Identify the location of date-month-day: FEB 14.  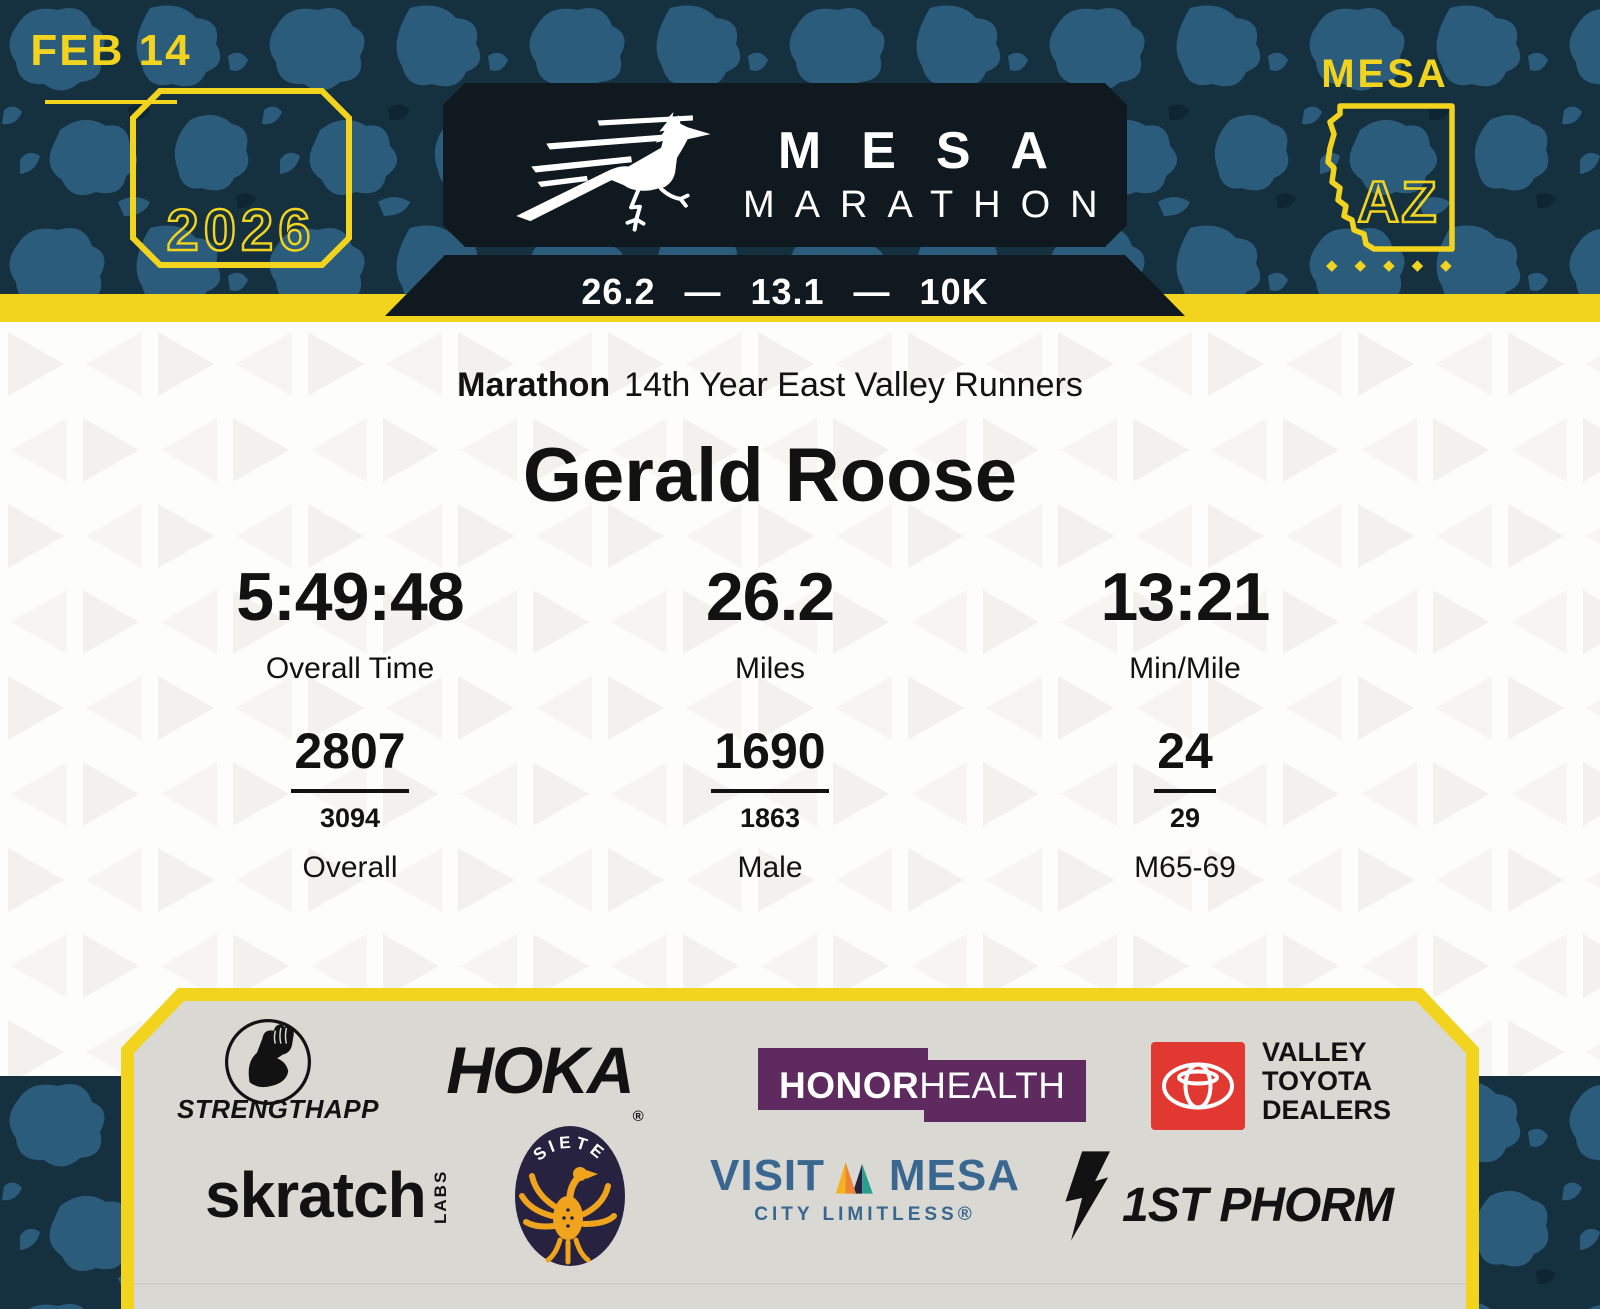
(111, 50).